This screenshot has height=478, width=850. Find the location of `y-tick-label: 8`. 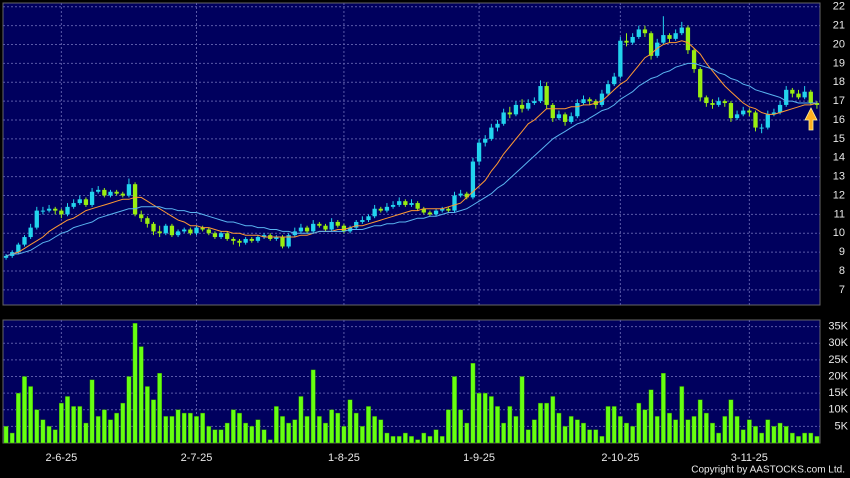

y-tick-label: 8 is located at coordinates (842, 271).